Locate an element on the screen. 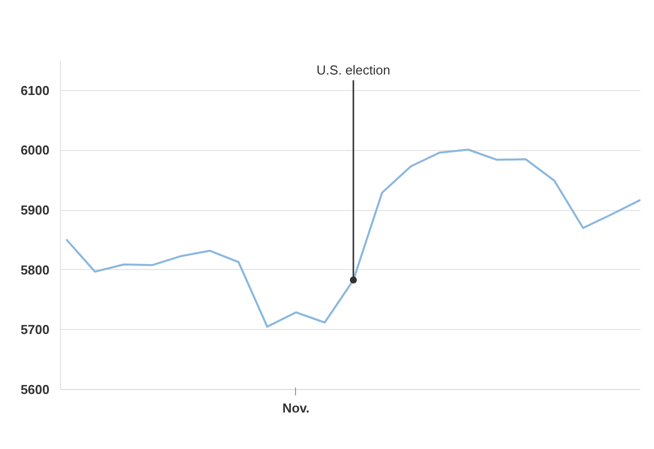 The image size is (654, 449). y-tick-label: 6000 is located at coordinates (35, 150).